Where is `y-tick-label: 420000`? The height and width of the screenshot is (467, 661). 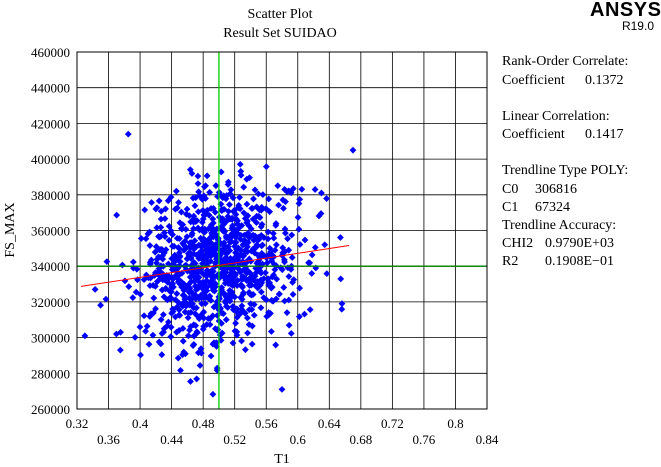
y-tick-label: 420000 is located at coordinates (50, 123).